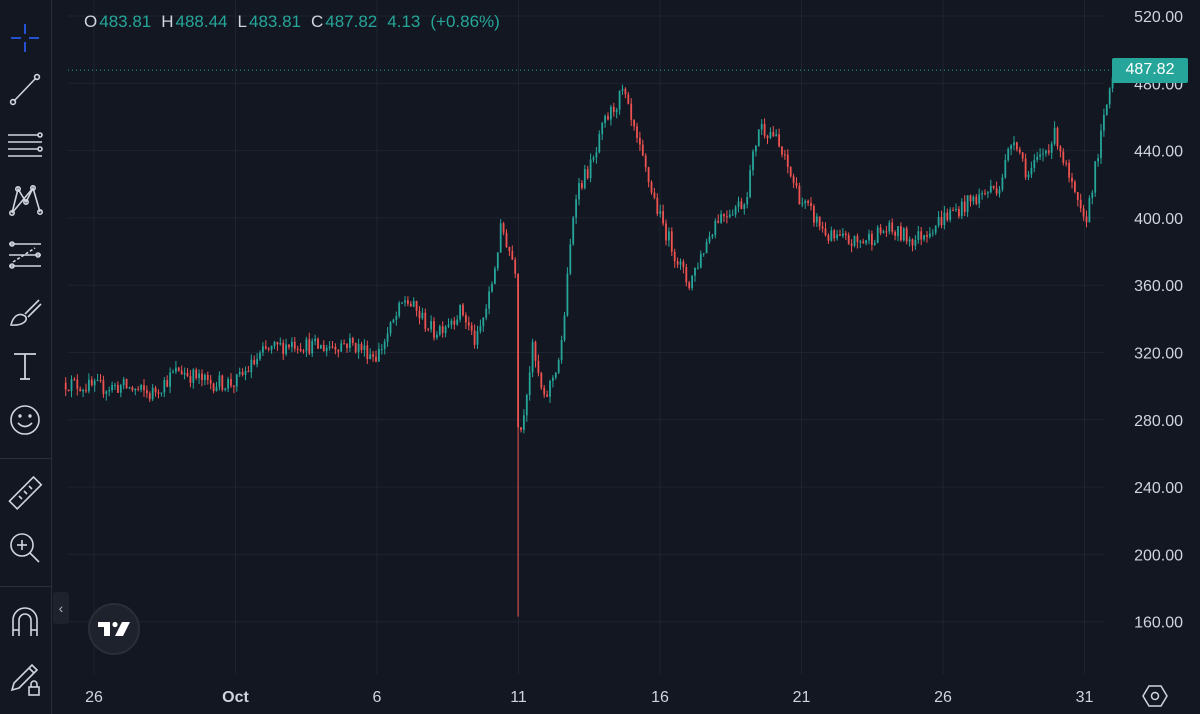 This screenshot has width=1200, height=714. I want to click on toolbar-divider, so click(25, 586).